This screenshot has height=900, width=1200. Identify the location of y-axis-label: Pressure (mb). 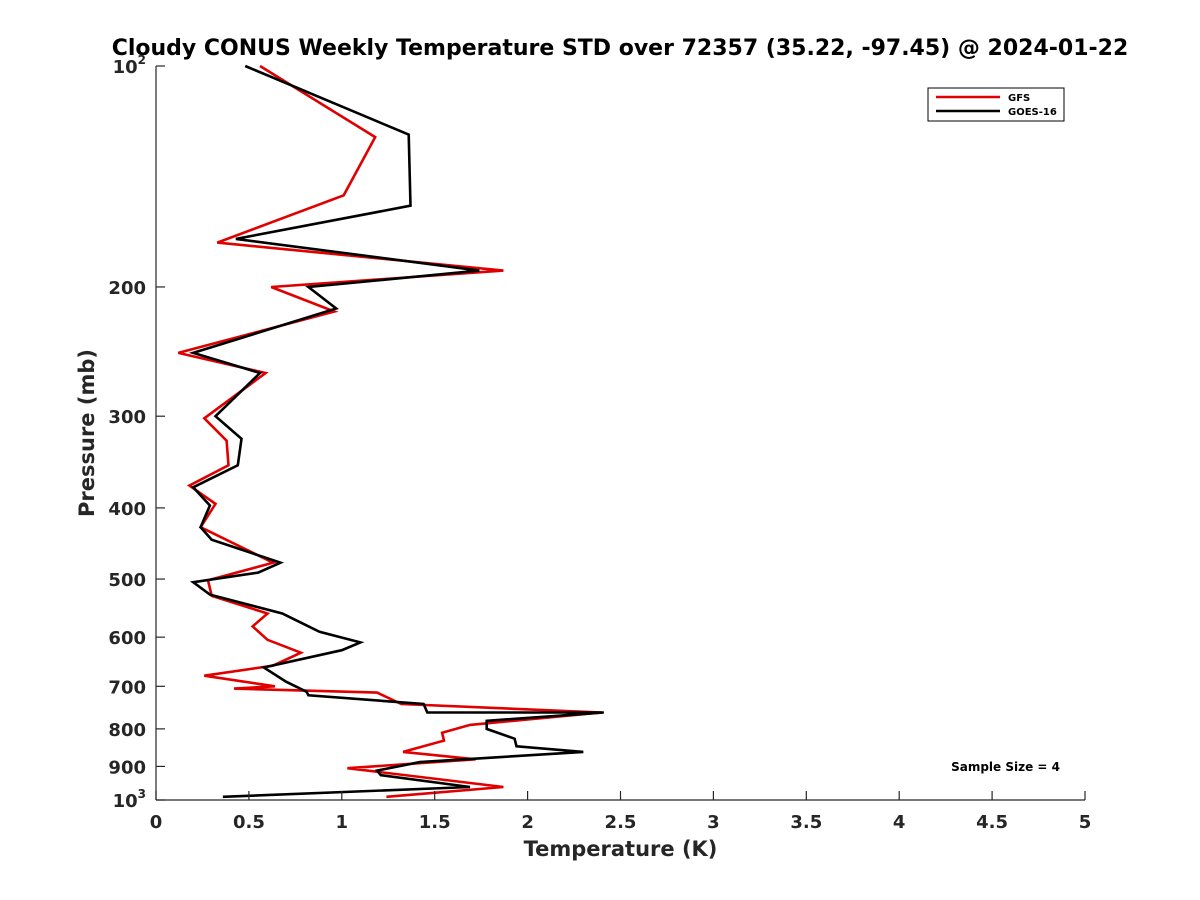
(87, 433).